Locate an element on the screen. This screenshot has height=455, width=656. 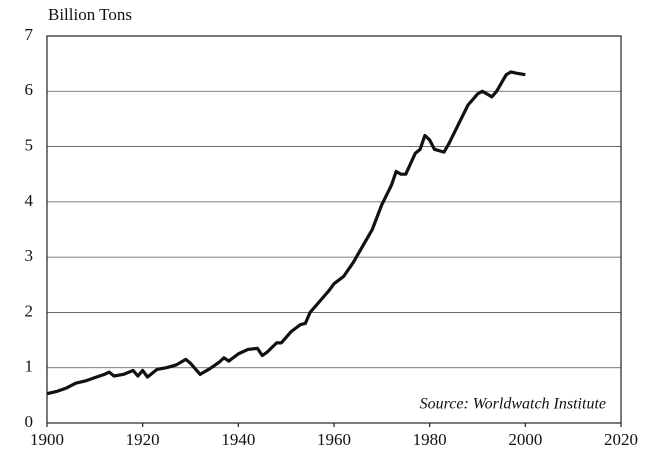
x-tick-label: 1900 is located at coordinates (47, 439).